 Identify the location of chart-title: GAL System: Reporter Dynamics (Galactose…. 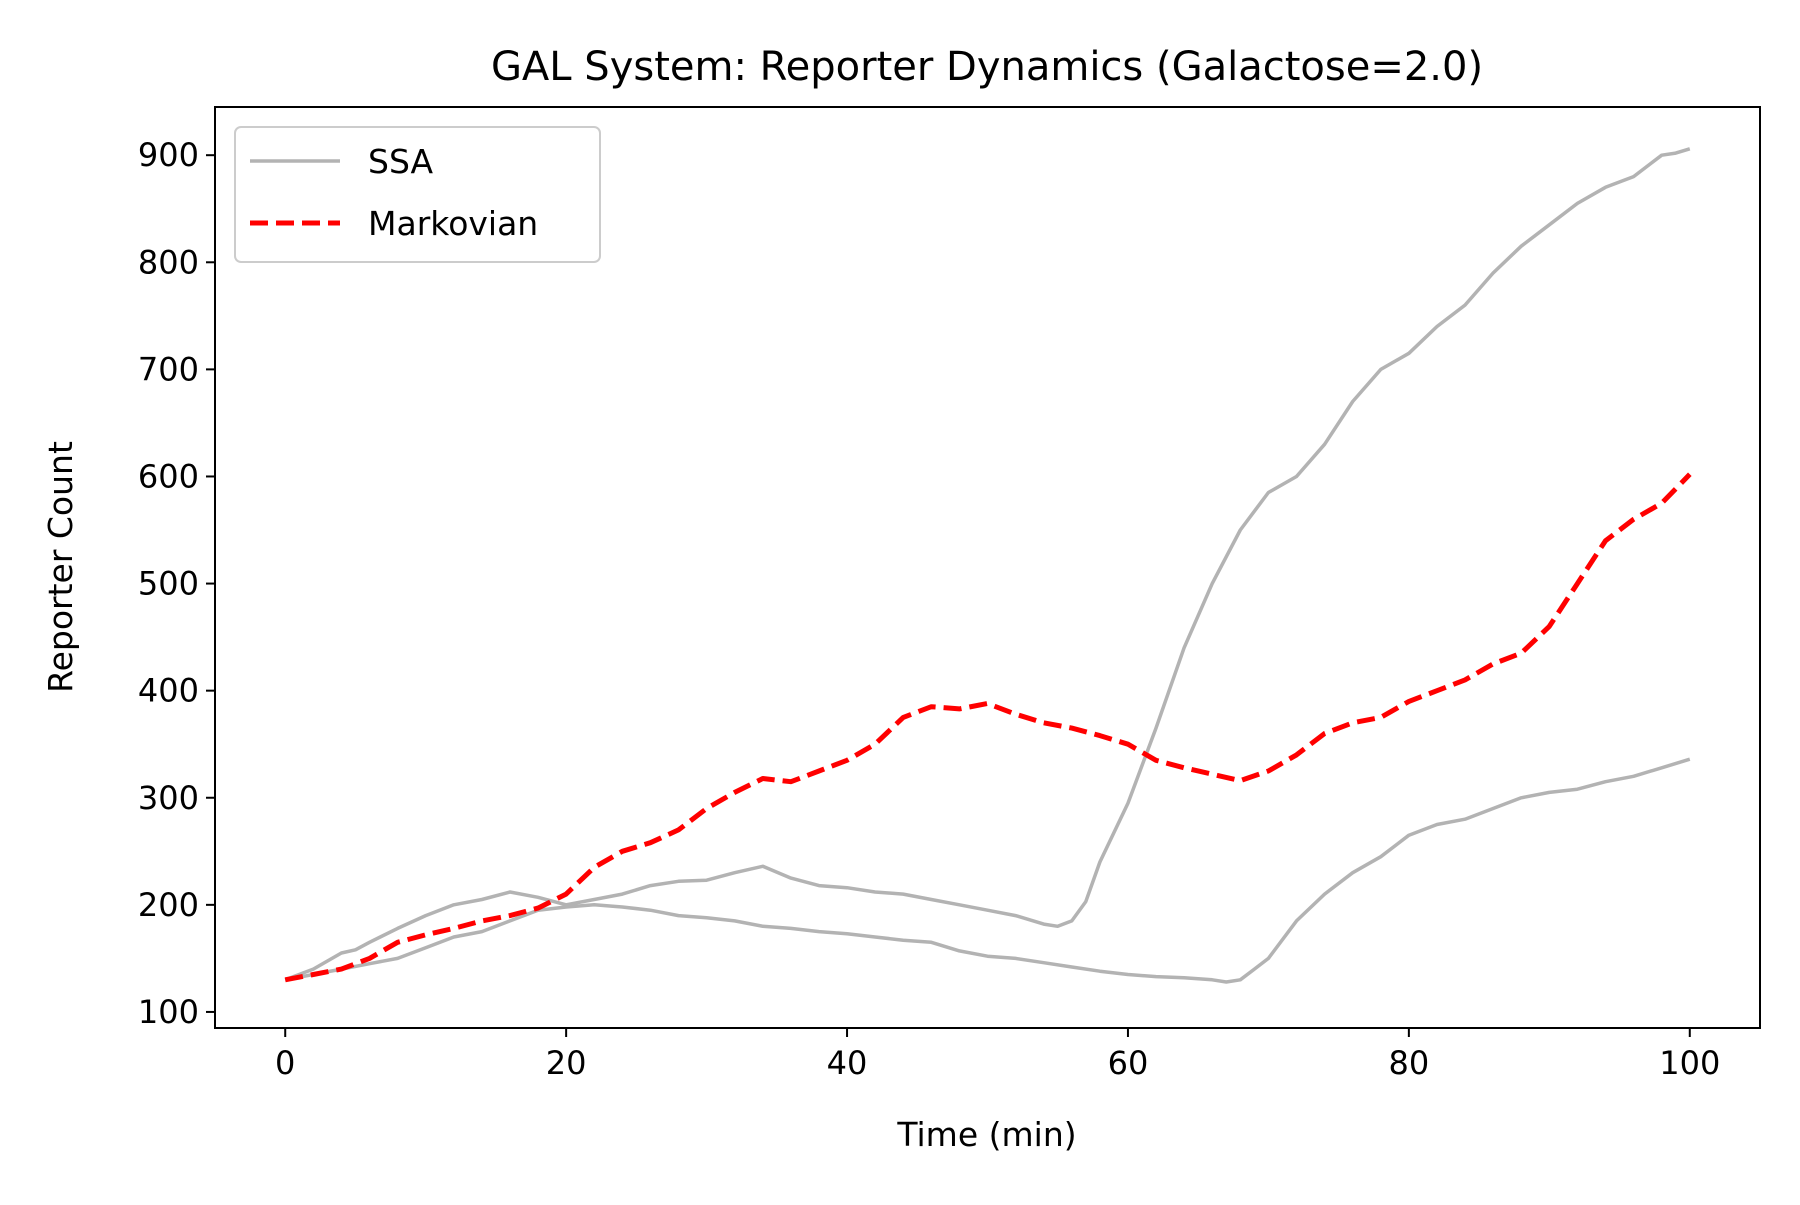
(987, 67).